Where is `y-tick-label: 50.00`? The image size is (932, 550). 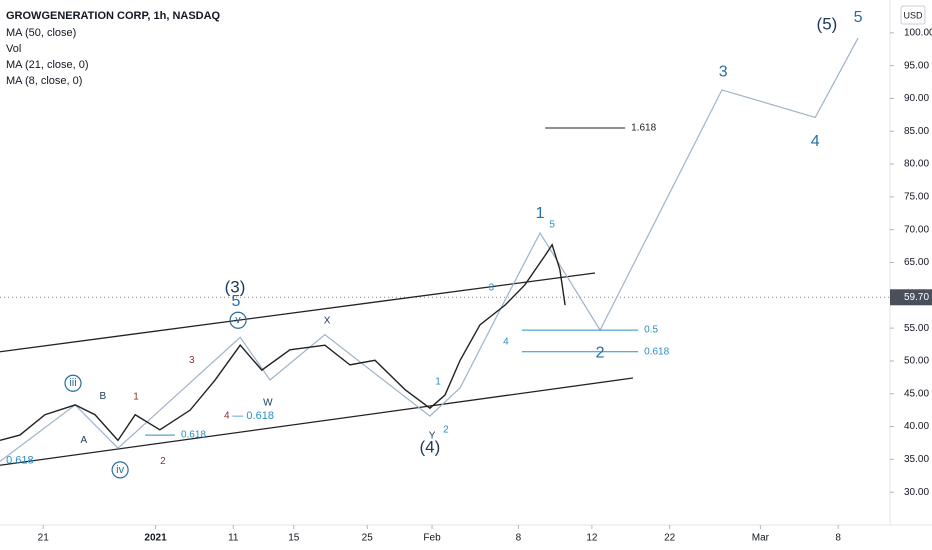 y-tick-label: 50.00 is located at coordinates (916, 361).